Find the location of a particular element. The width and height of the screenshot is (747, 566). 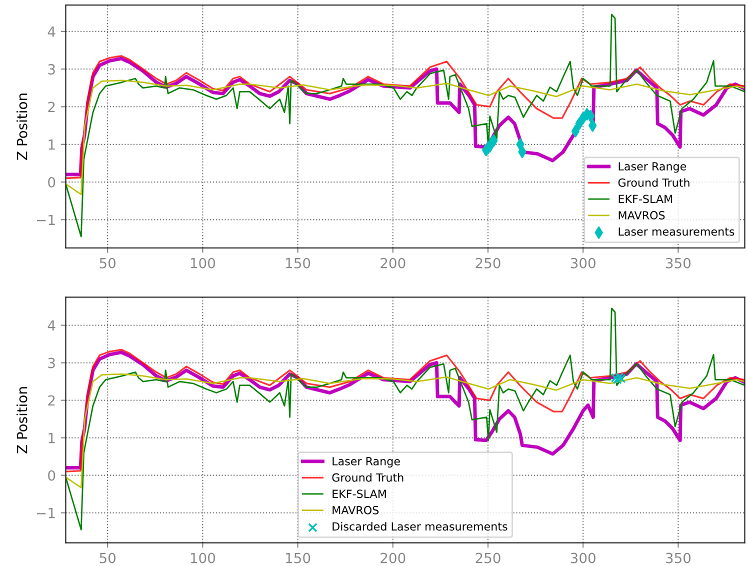

legend-label: Laser measurements is located at coordinates (676, 231).